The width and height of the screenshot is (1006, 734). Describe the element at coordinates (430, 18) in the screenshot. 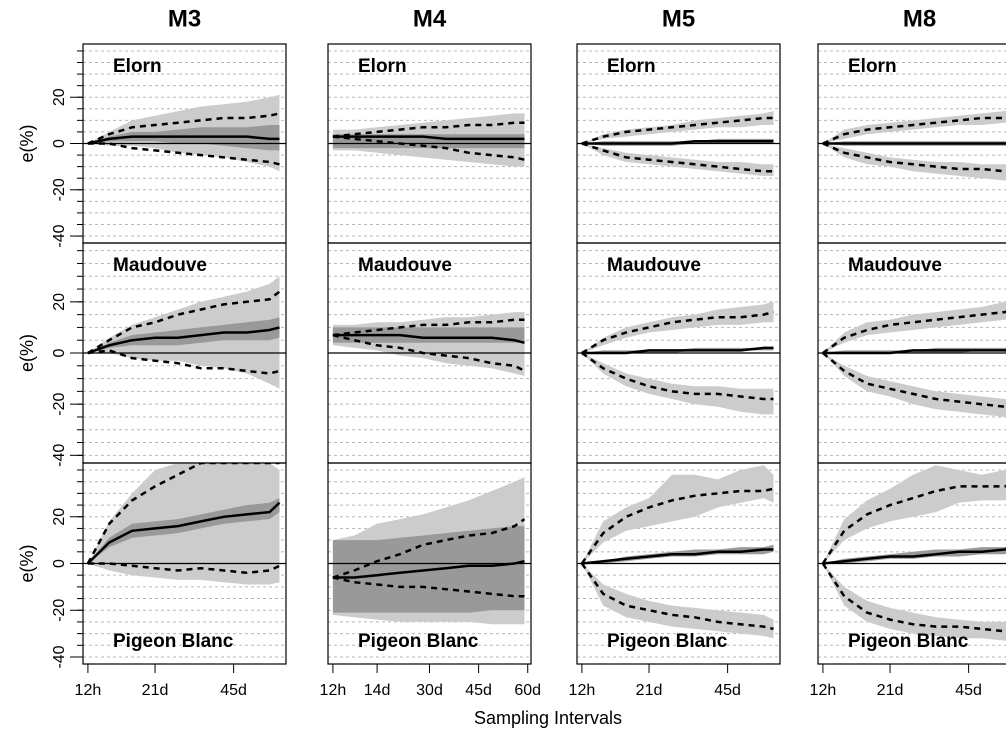

I see `column-title: M4` at that location.